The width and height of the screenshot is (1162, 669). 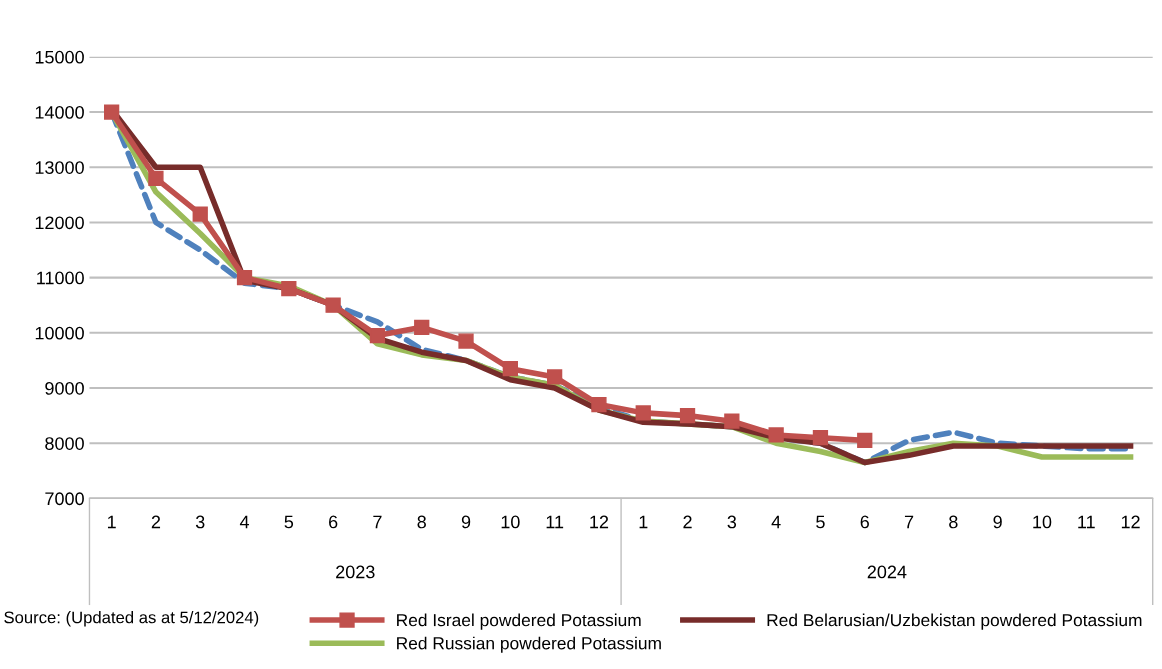 What do you see at coordinates (64, 443) in the screenshot?
I see `y-tick-label: 8000` at bounding box center [64, 443].